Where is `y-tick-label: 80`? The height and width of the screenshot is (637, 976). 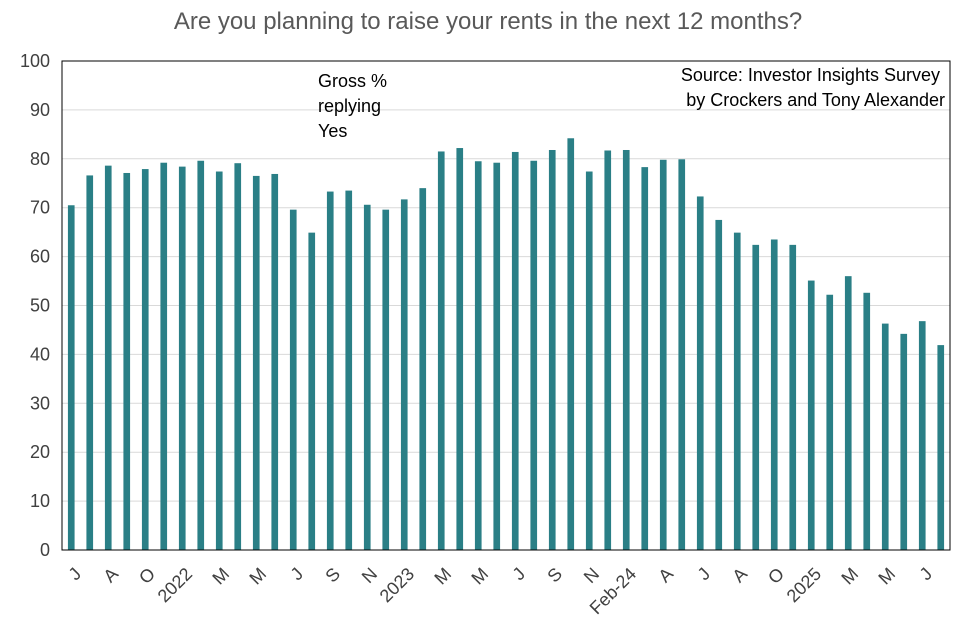 y-tick-label: 80 is located at coordinates (40, 159).